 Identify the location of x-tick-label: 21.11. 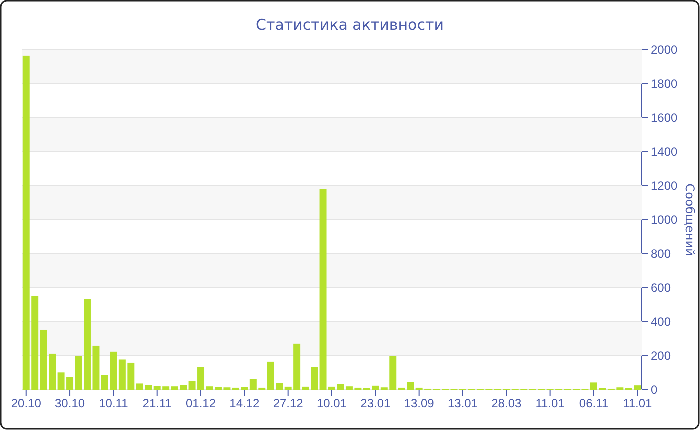
(157, 403).